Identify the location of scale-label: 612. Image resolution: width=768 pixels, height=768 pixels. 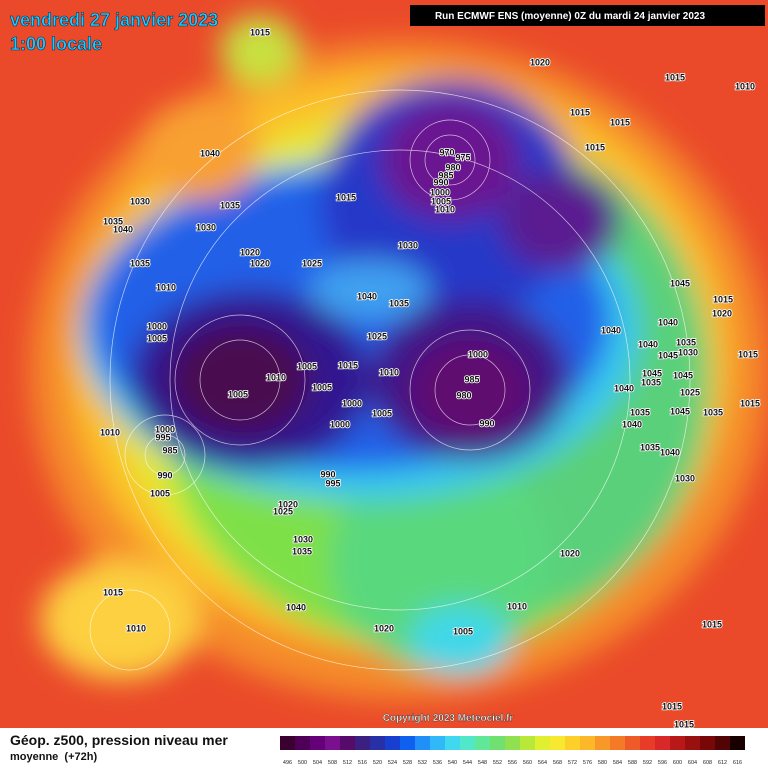
(722, 763).